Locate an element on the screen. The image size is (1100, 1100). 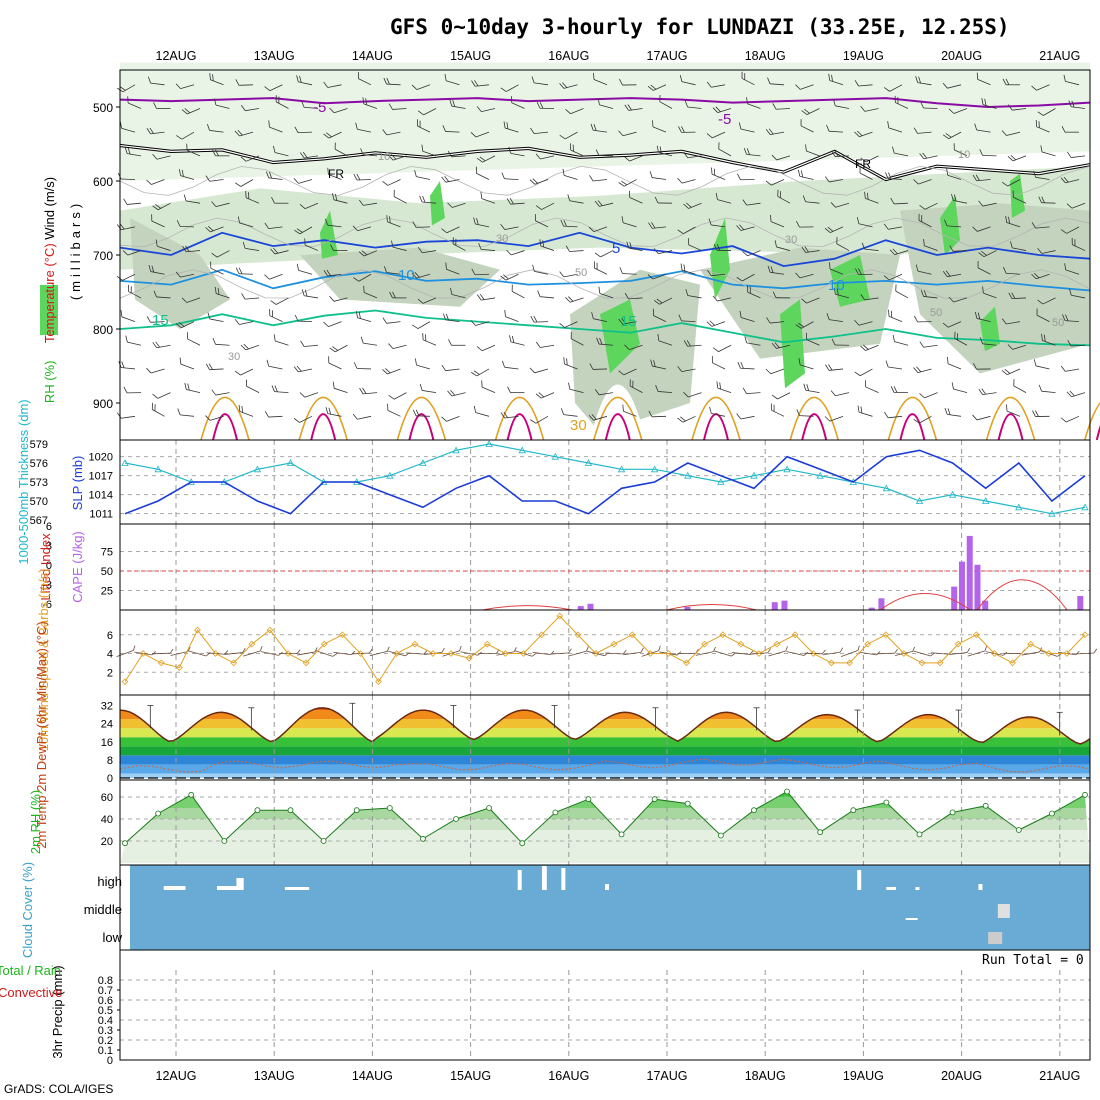
surface-barb is located at coordinates (797, 653).